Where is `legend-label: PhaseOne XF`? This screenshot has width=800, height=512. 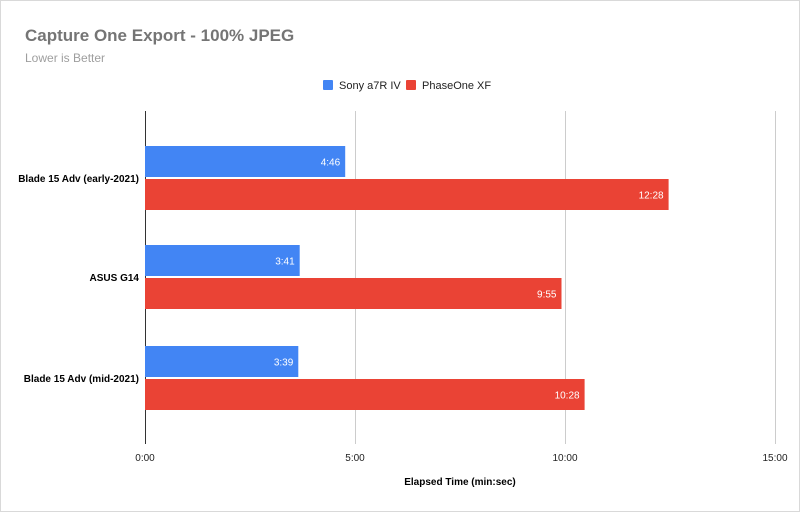
legend-label: PhaseOne XF is located at coordinates (456, 86).